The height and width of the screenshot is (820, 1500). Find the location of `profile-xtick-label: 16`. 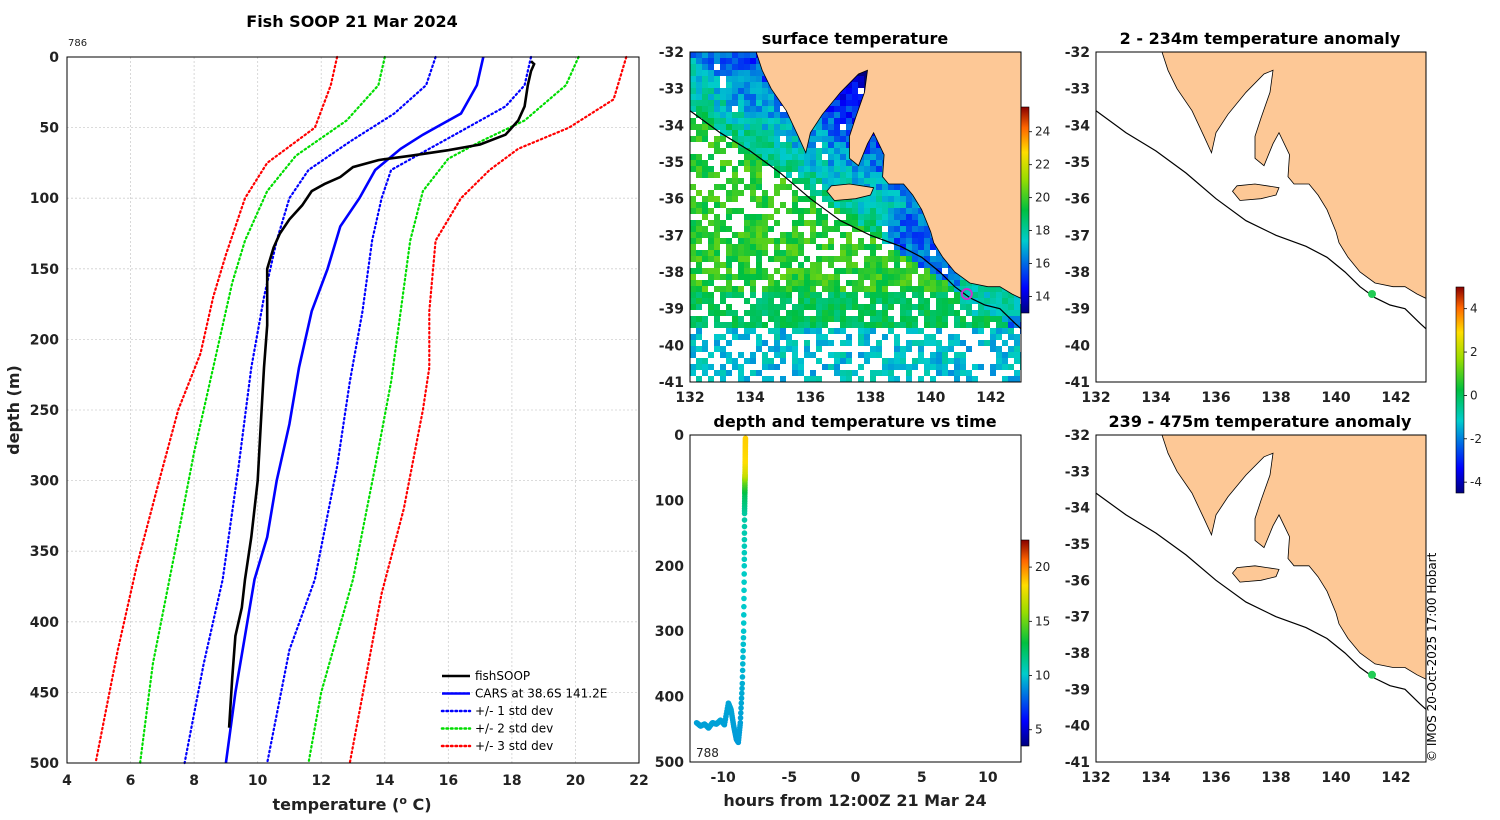

profile-xtick-label: 16 is located at coordinates (448, 781).